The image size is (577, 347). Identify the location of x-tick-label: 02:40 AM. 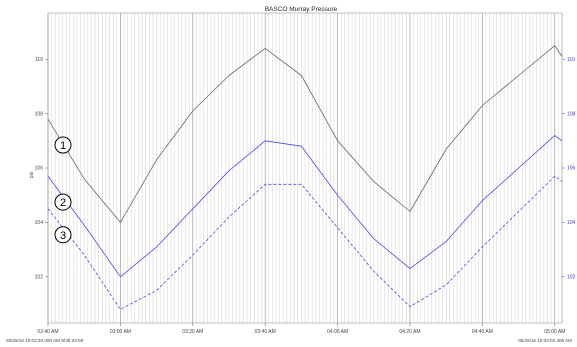
(47, 332).